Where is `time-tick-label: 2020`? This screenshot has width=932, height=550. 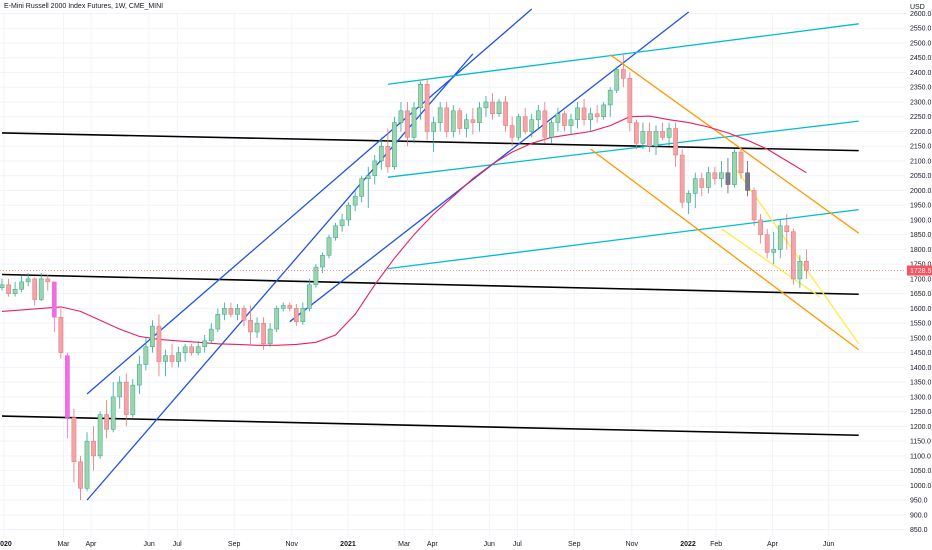 time-tick-label: 2020 is located at coordinates (6, 544).